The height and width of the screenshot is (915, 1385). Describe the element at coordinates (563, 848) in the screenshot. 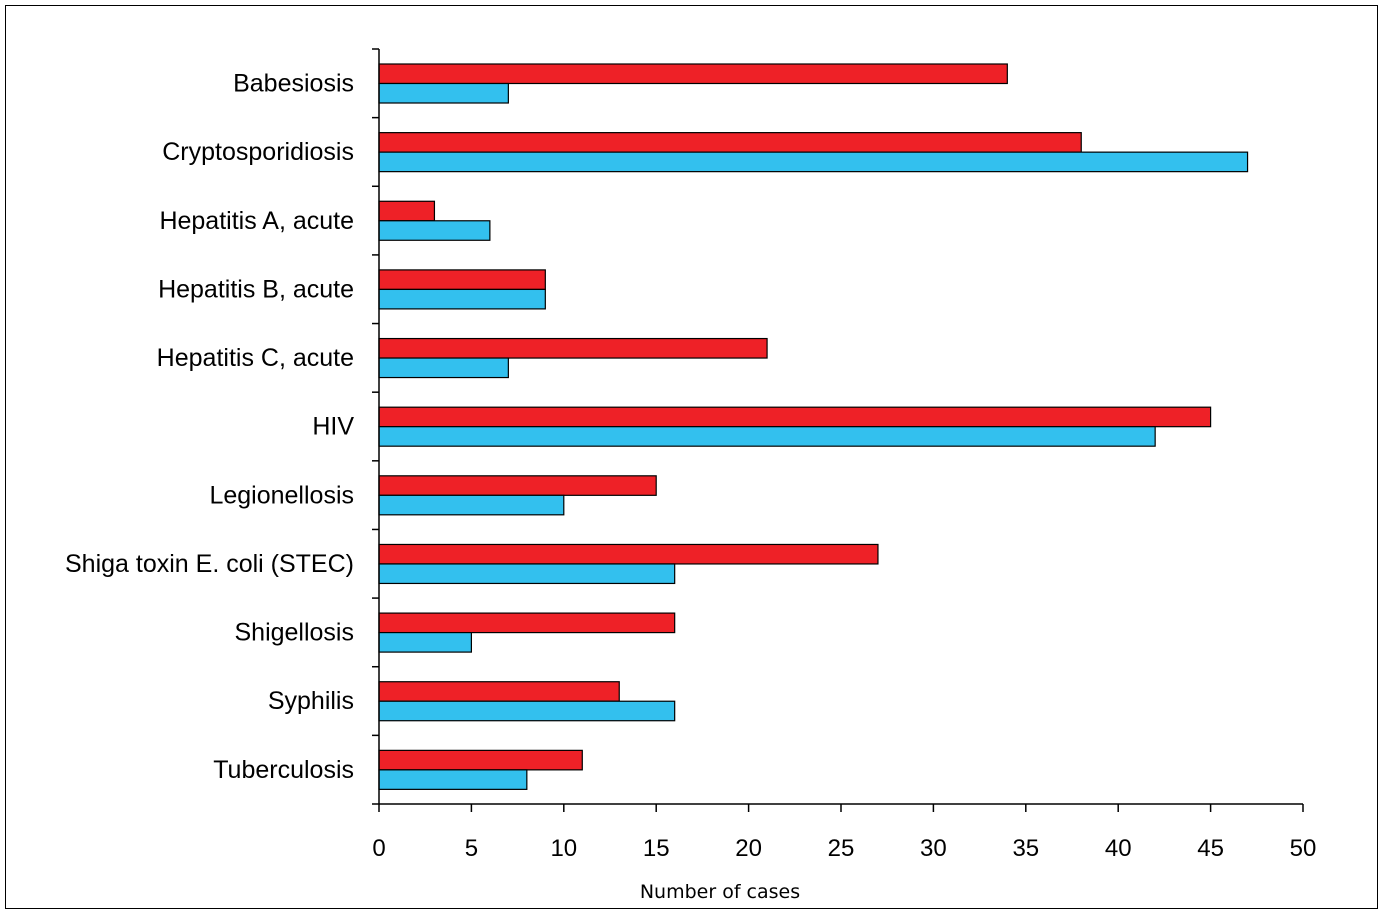

I see `x-tick-label: 10` at that location.